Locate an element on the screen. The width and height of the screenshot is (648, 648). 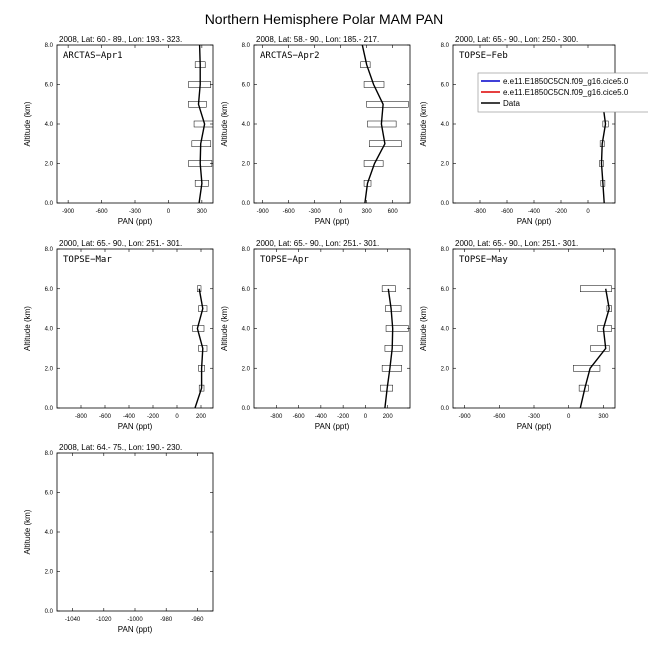
panel-header: 2000, Lat: 65.- 90., Lon: 250.- 300. is located at coordinates (516, 39).